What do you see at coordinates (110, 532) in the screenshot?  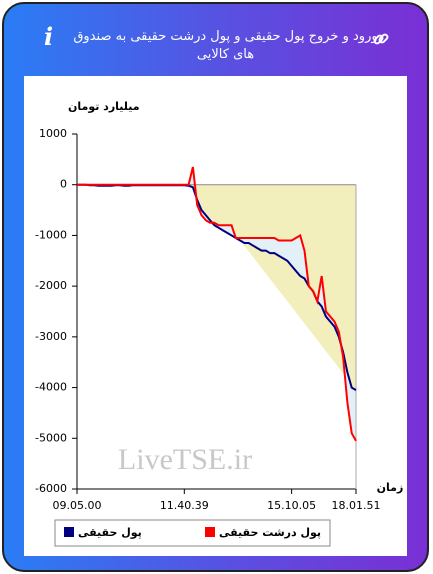 I see `legend-label: پول حقیقی` at bounding box center [110, 532].